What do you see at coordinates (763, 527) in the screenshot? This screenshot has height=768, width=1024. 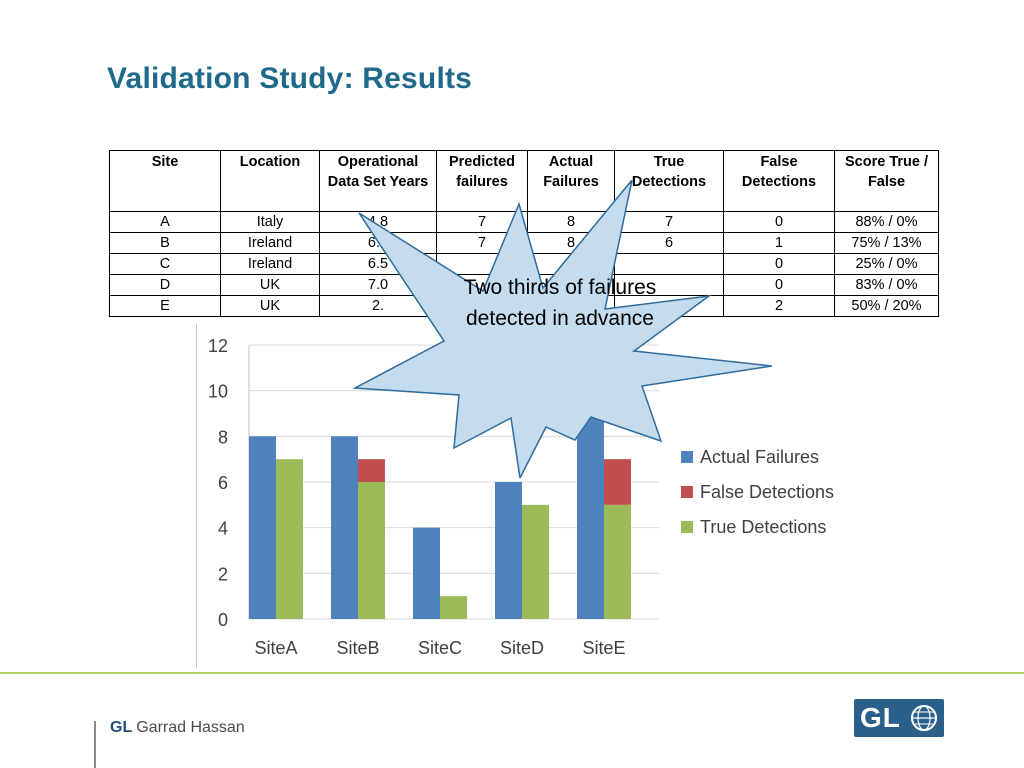 I see `legend-label: True Detections` at bounding box center [763, 527].